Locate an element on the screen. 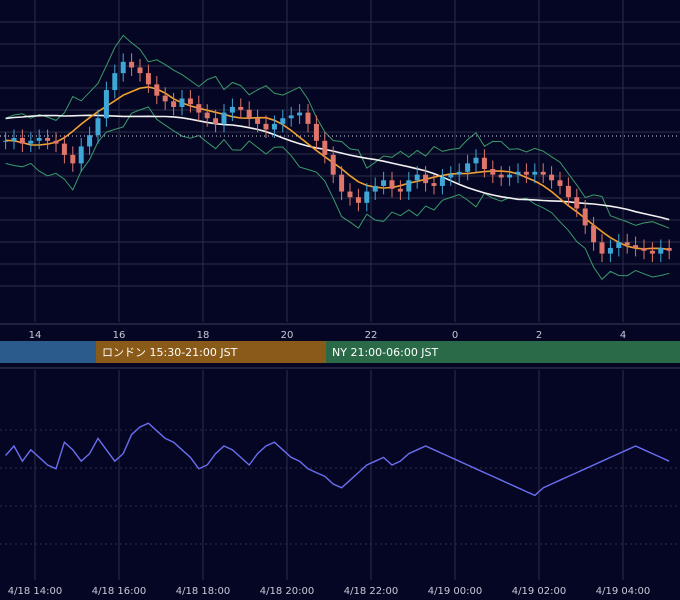 The width and height of the screenshot is (680, 600). date-tick-label: 4/18 20:00 is located at coordinates (287, 591).